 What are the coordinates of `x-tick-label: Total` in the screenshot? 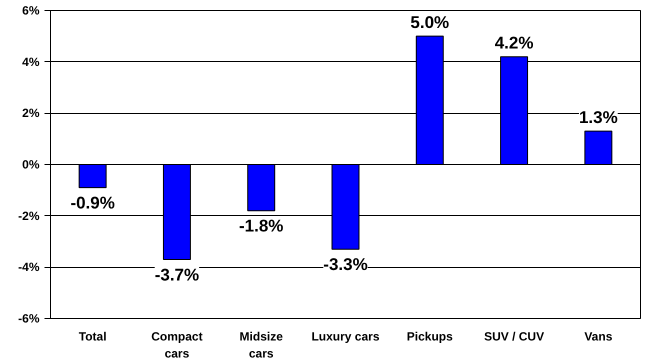 It's located at (92, 337).